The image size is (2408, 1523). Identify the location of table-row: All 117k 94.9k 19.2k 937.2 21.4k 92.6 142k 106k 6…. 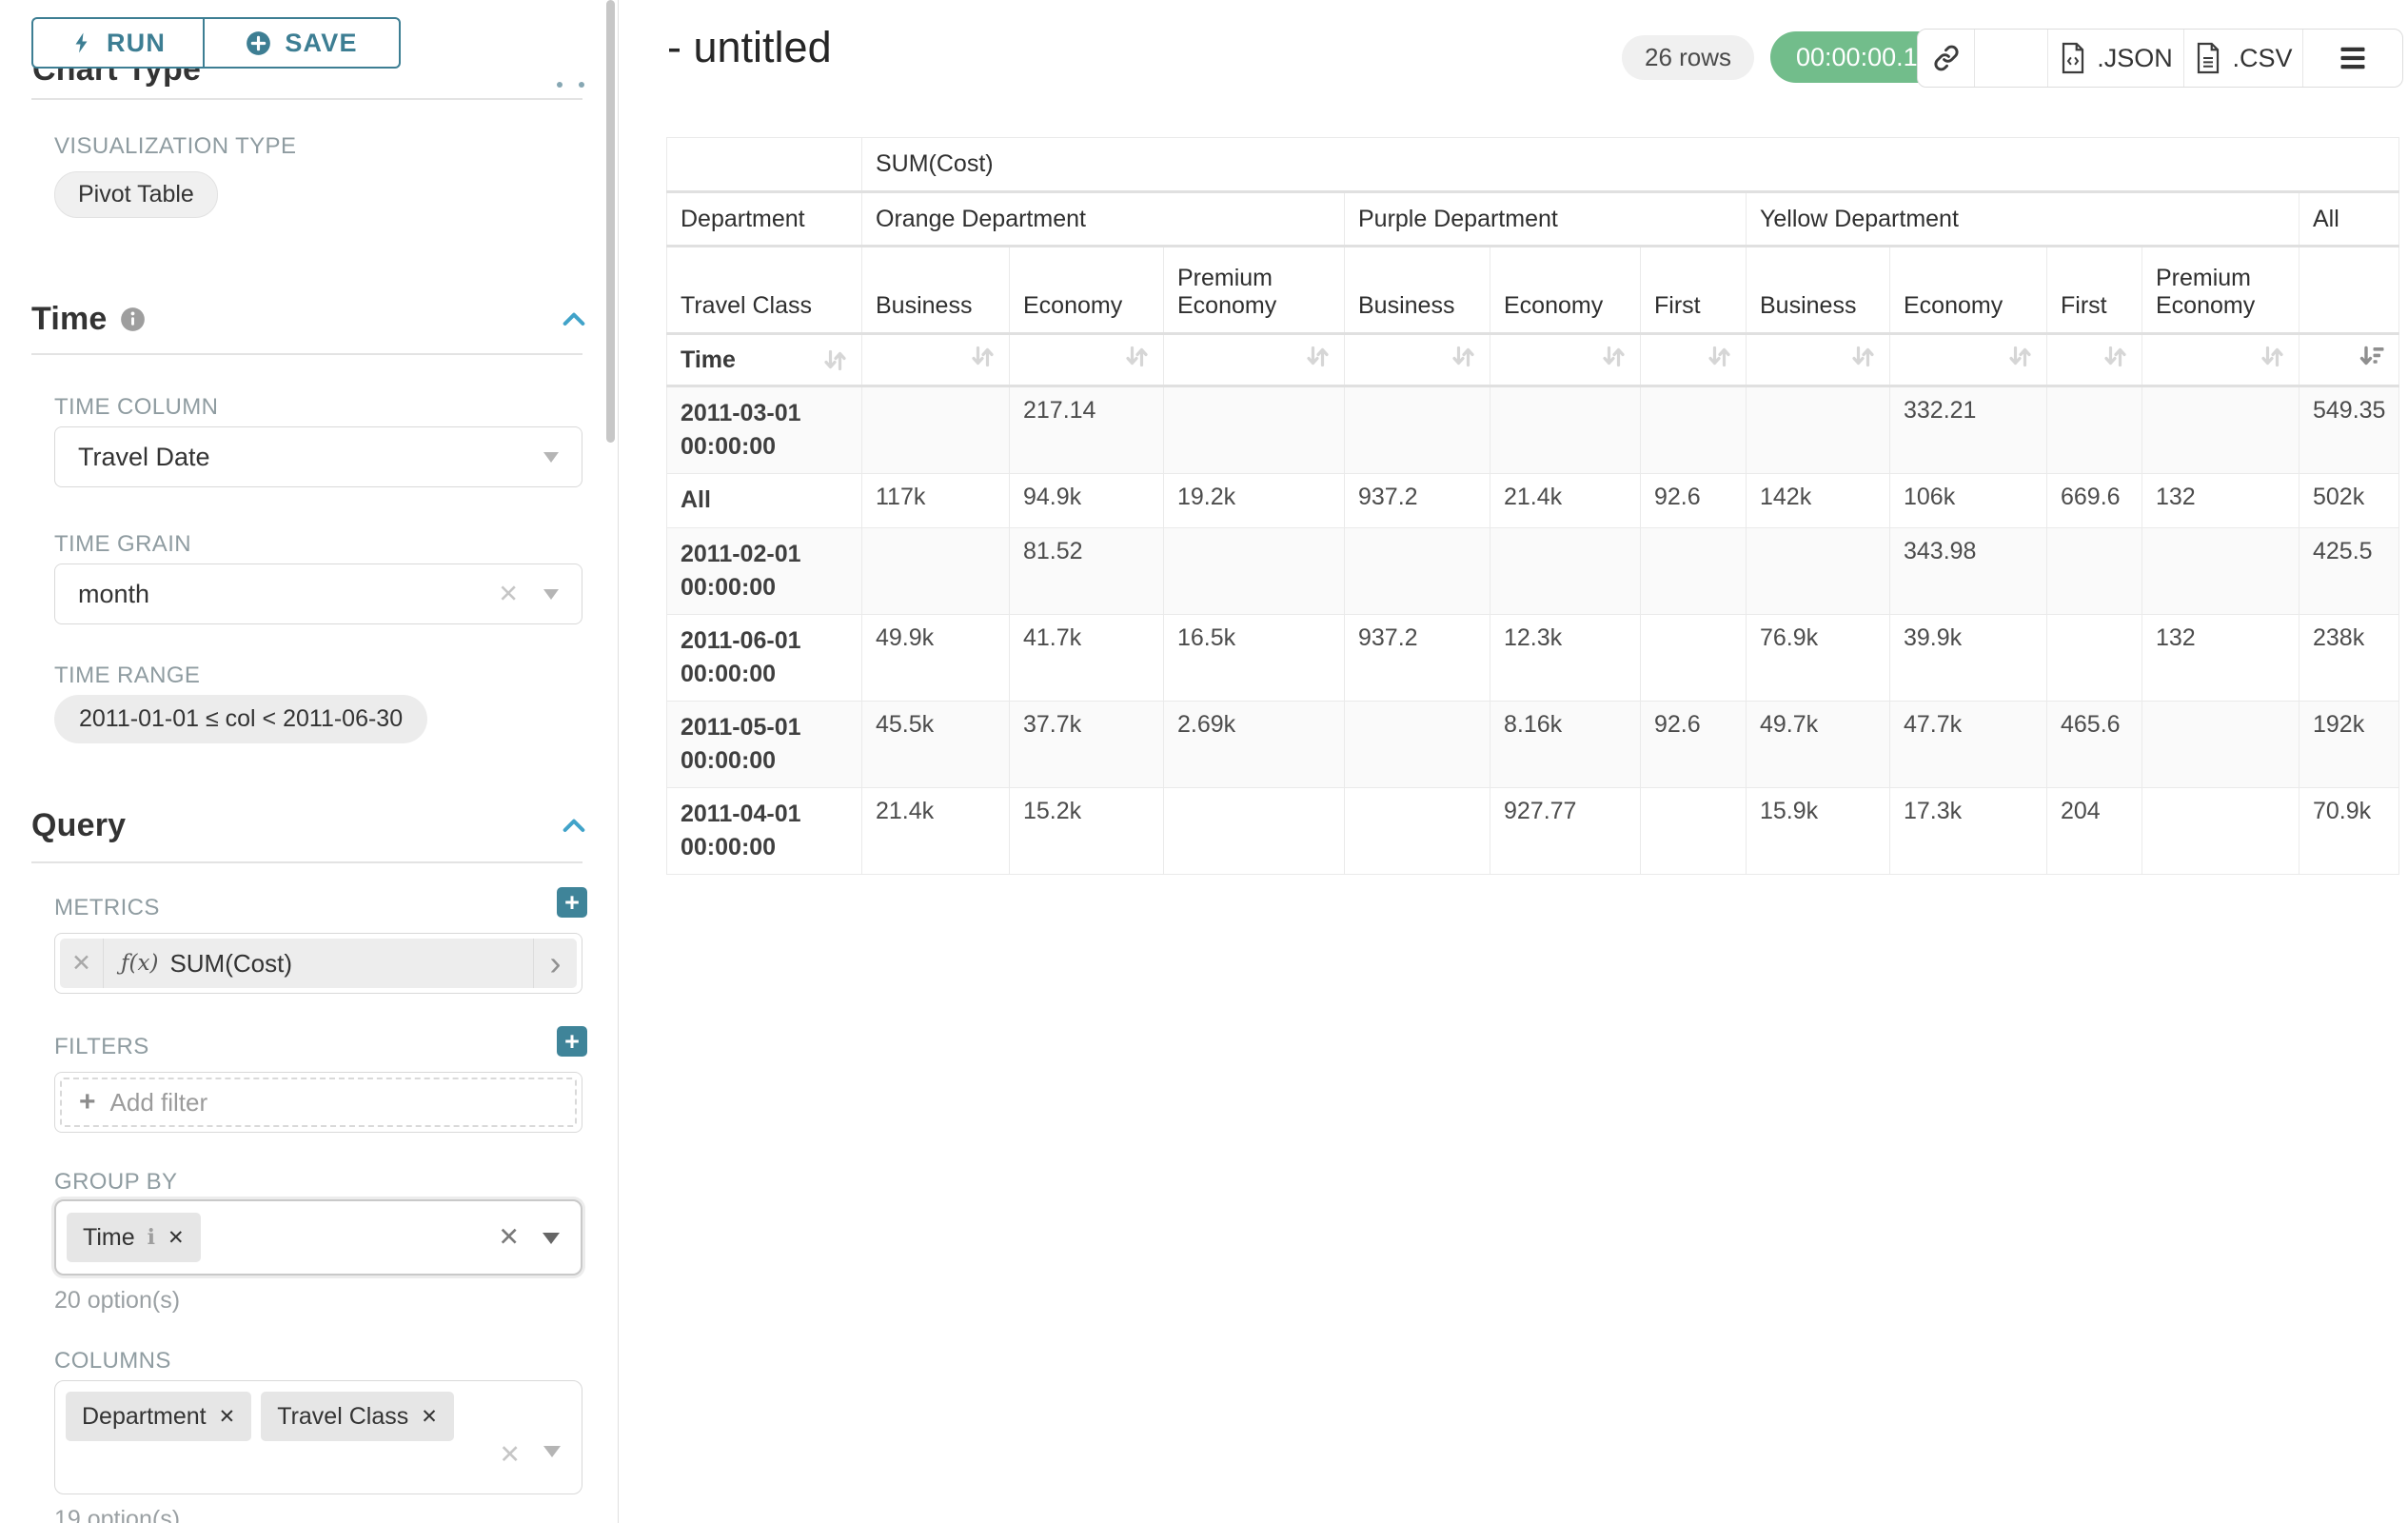
(1533, 501).